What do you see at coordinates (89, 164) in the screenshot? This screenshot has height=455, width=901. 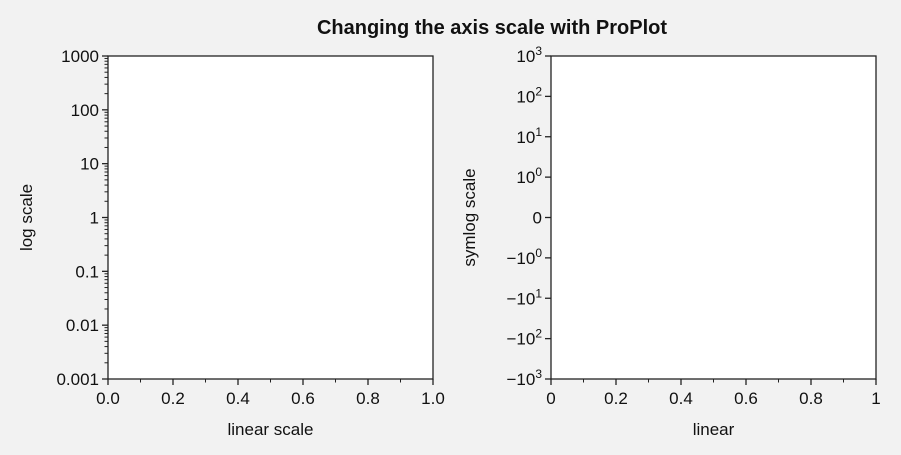 I see `left-y-tick-label: 10` at bounding box center [89, 164].